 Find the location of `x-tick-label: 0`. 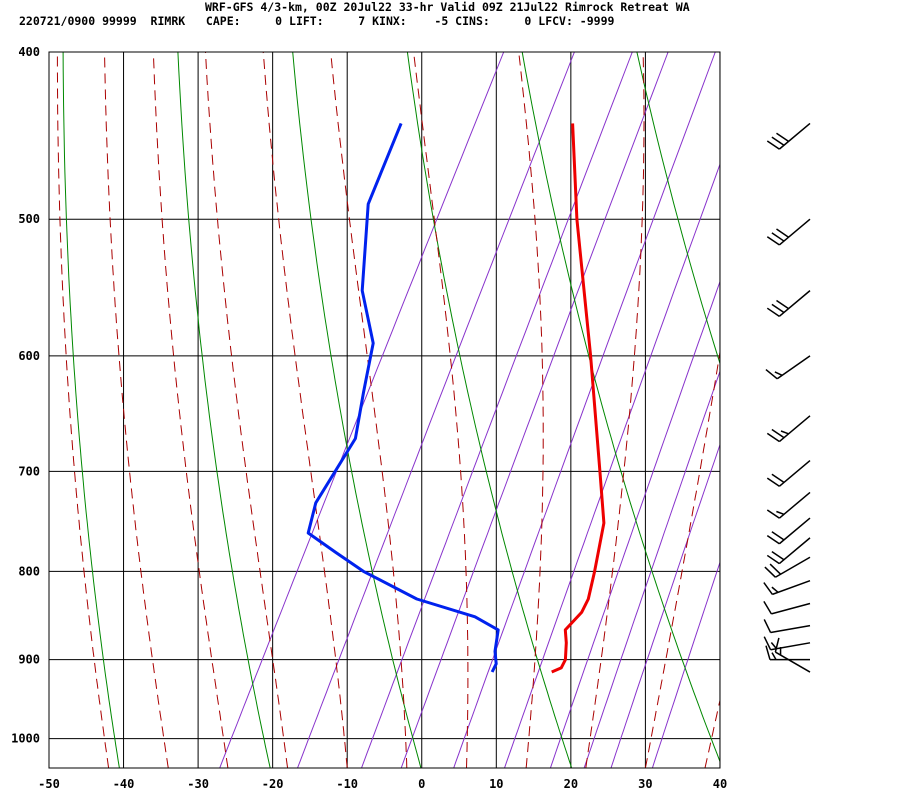

x-tick-label: 0 is located at coordinates (421, 784).